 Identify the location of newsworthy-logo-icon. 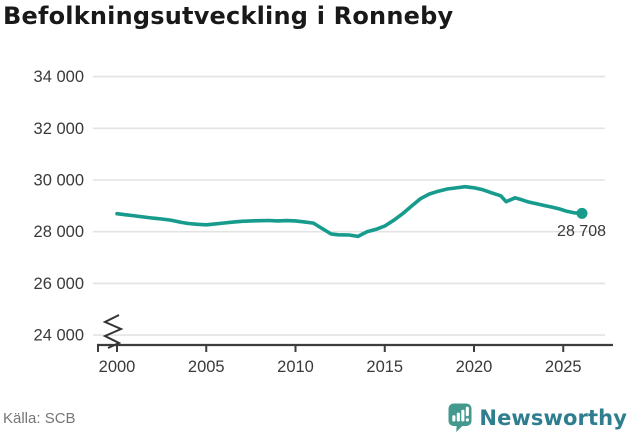
(460, 417).